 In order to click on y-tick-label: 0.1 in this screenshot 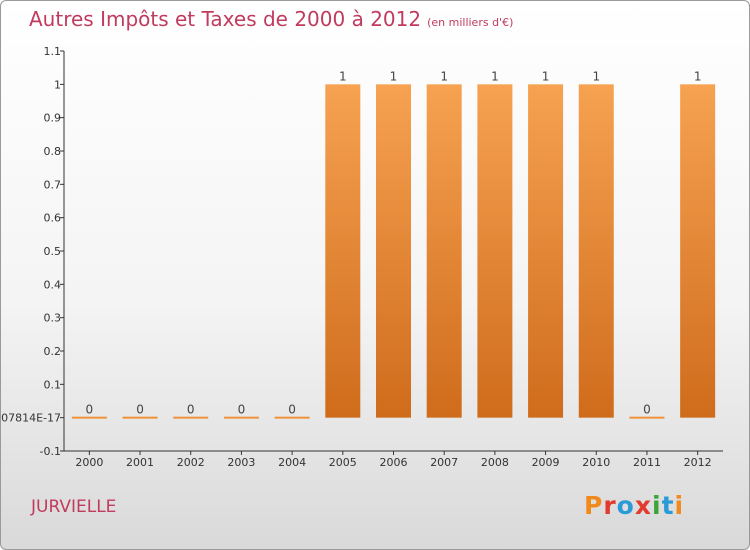, I will do `click(53, 384)`.